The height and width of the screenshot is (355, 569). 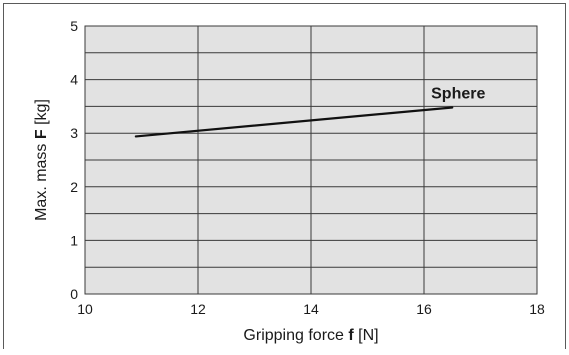 I want to click on series-layer: Sphere, so click(x=309, y=111).